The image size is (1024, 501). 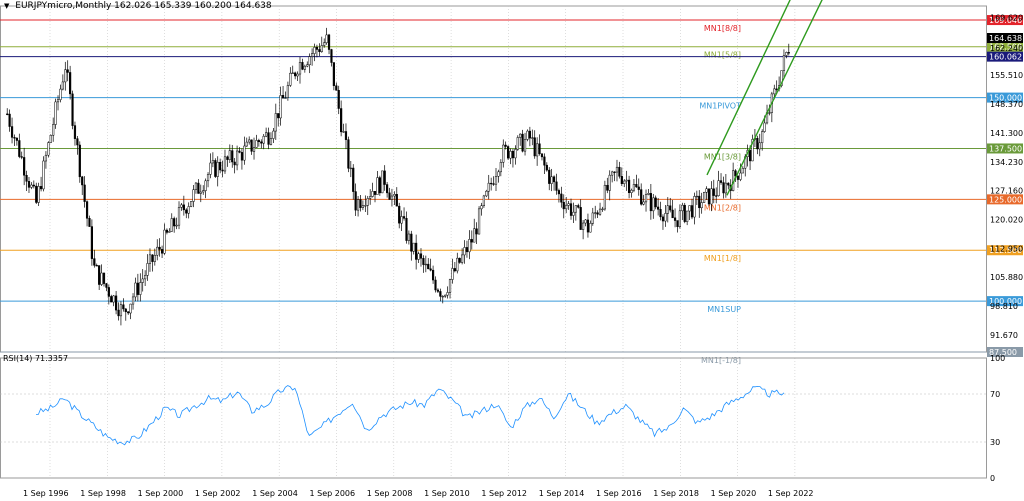 I want to click on time-tick-label: 1 Sep 1998, so click(x=103, y=493).